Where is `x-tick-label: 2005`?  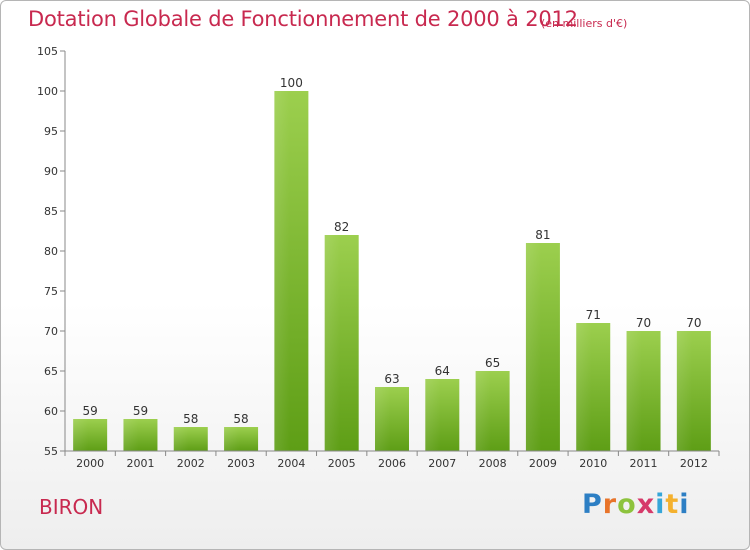
x-tick-label: 2005 is located at coordinates (342, 463).